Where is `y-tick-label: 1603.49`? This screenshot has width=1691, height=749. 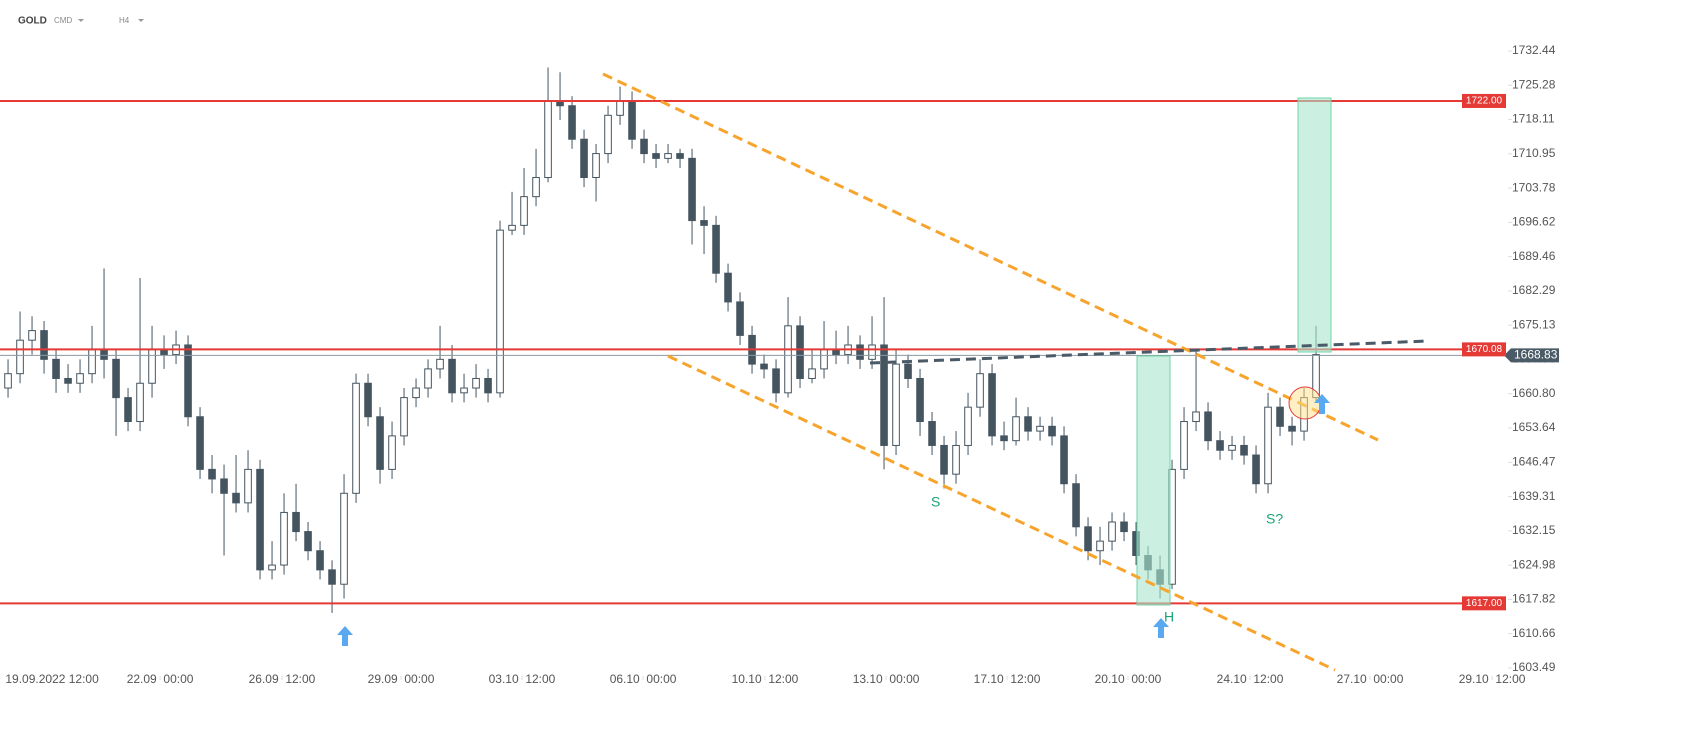
y-tick-label: 1603.49 is located at coordinates (1534, 667).